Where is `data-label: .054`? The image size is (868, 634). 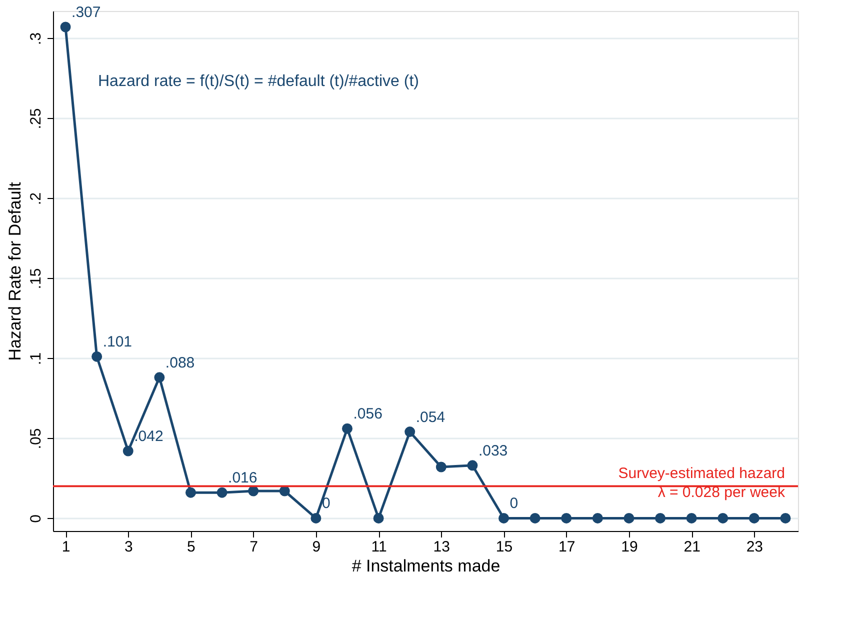
data-label: .054 is located at coordinates (431, 417).